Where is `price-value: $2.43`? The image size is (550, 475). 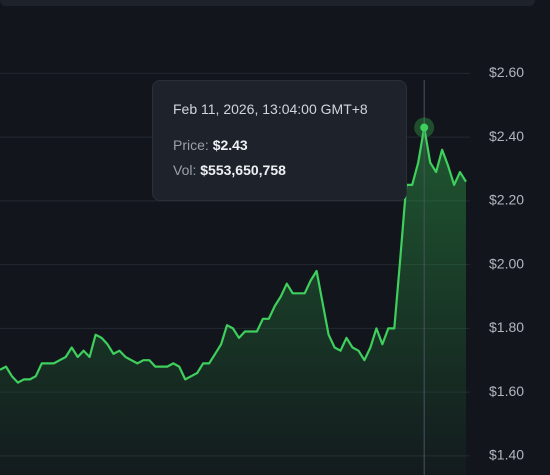 price-value: $2.43 is located at coordinates (230, 145).